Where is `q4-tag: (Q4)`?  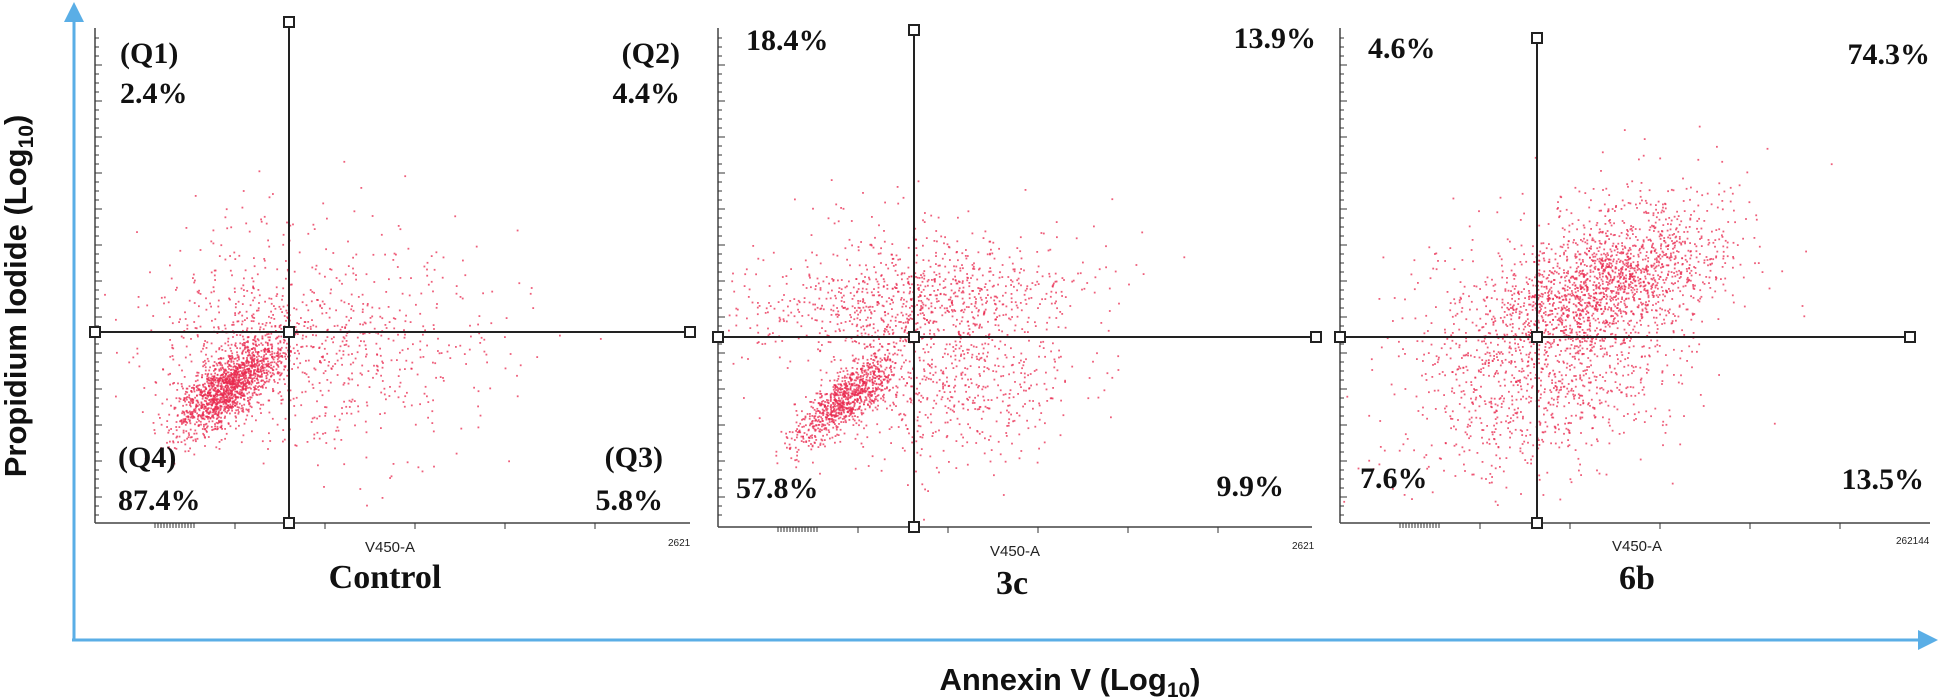
q4-tag: (Q4) is located at coordinates (147, 457).